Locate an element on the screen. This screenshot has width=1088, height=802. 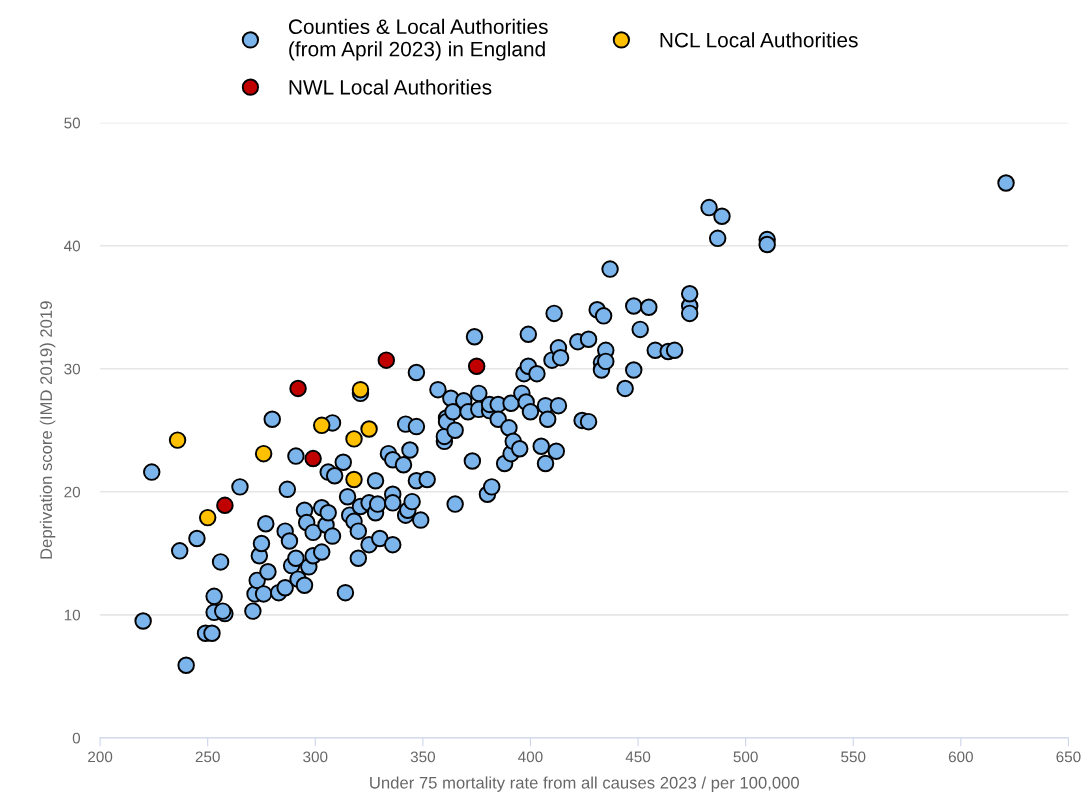
x-tick-label: 400 is located at coordinates (530, 757).